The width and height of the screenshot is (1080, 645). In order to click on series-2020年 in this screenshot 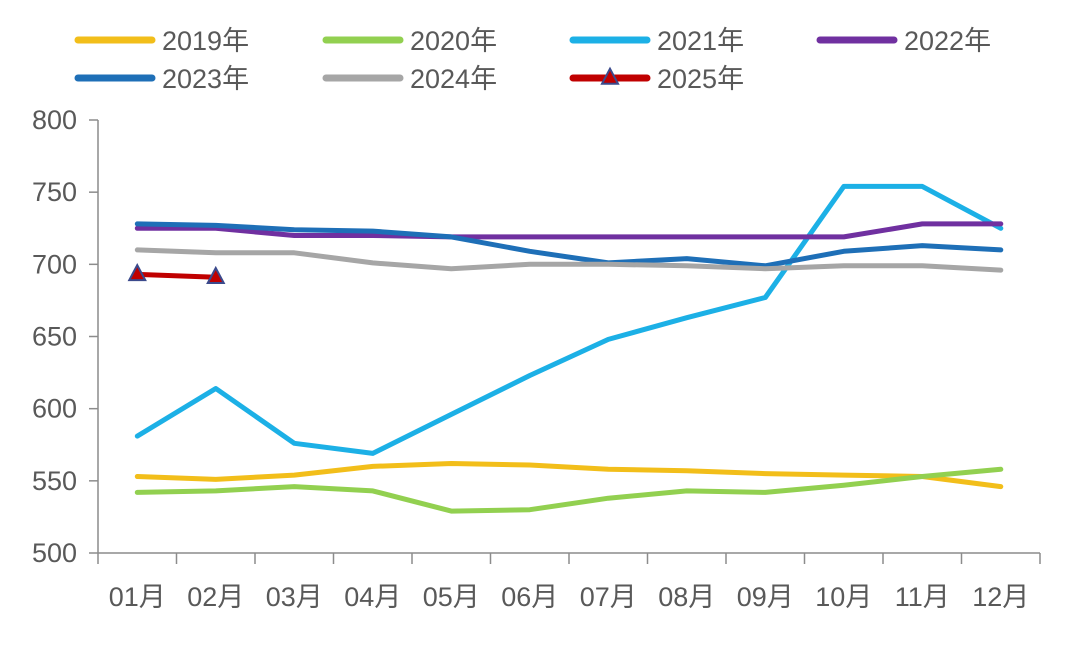, I will do `click(569, 490)`.